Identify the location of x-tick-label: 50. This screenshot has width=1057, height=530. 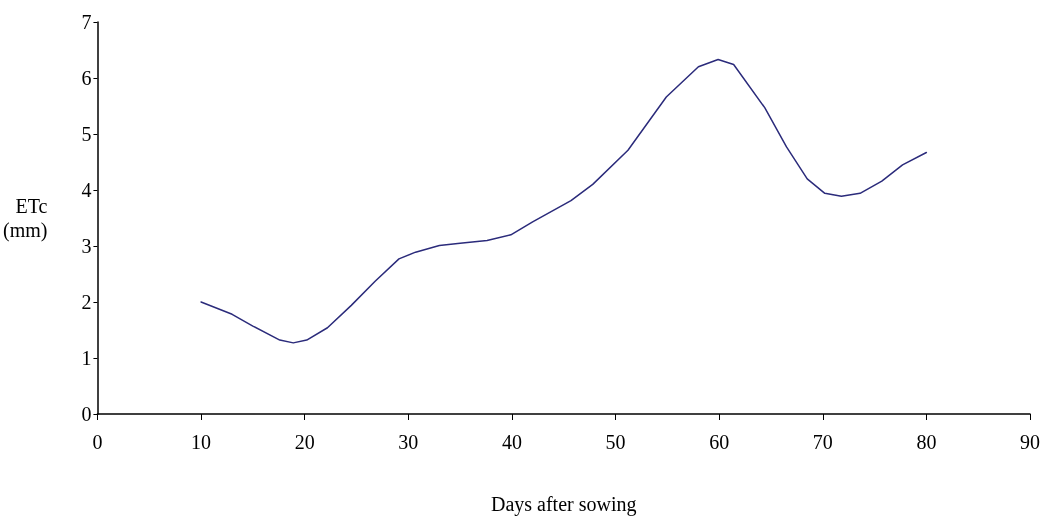
(615, 442).